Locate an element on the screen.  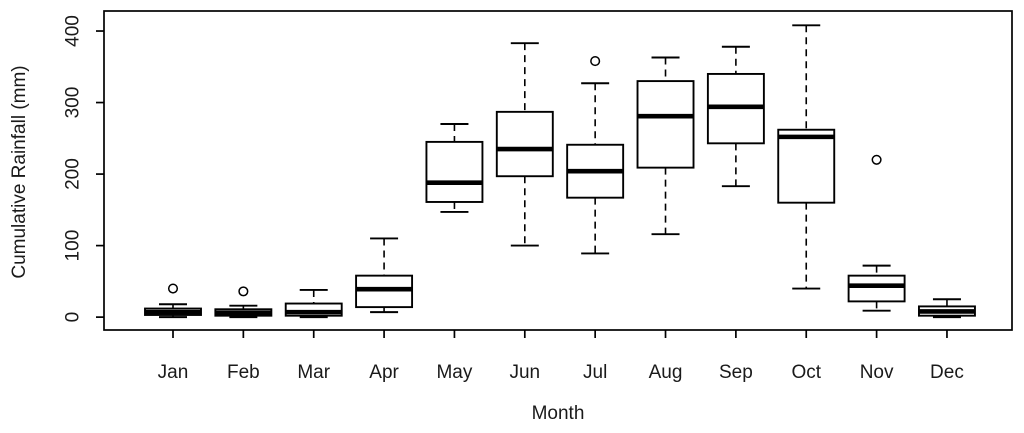
x-tick-label: Nov is located at coordinates (877, 372).